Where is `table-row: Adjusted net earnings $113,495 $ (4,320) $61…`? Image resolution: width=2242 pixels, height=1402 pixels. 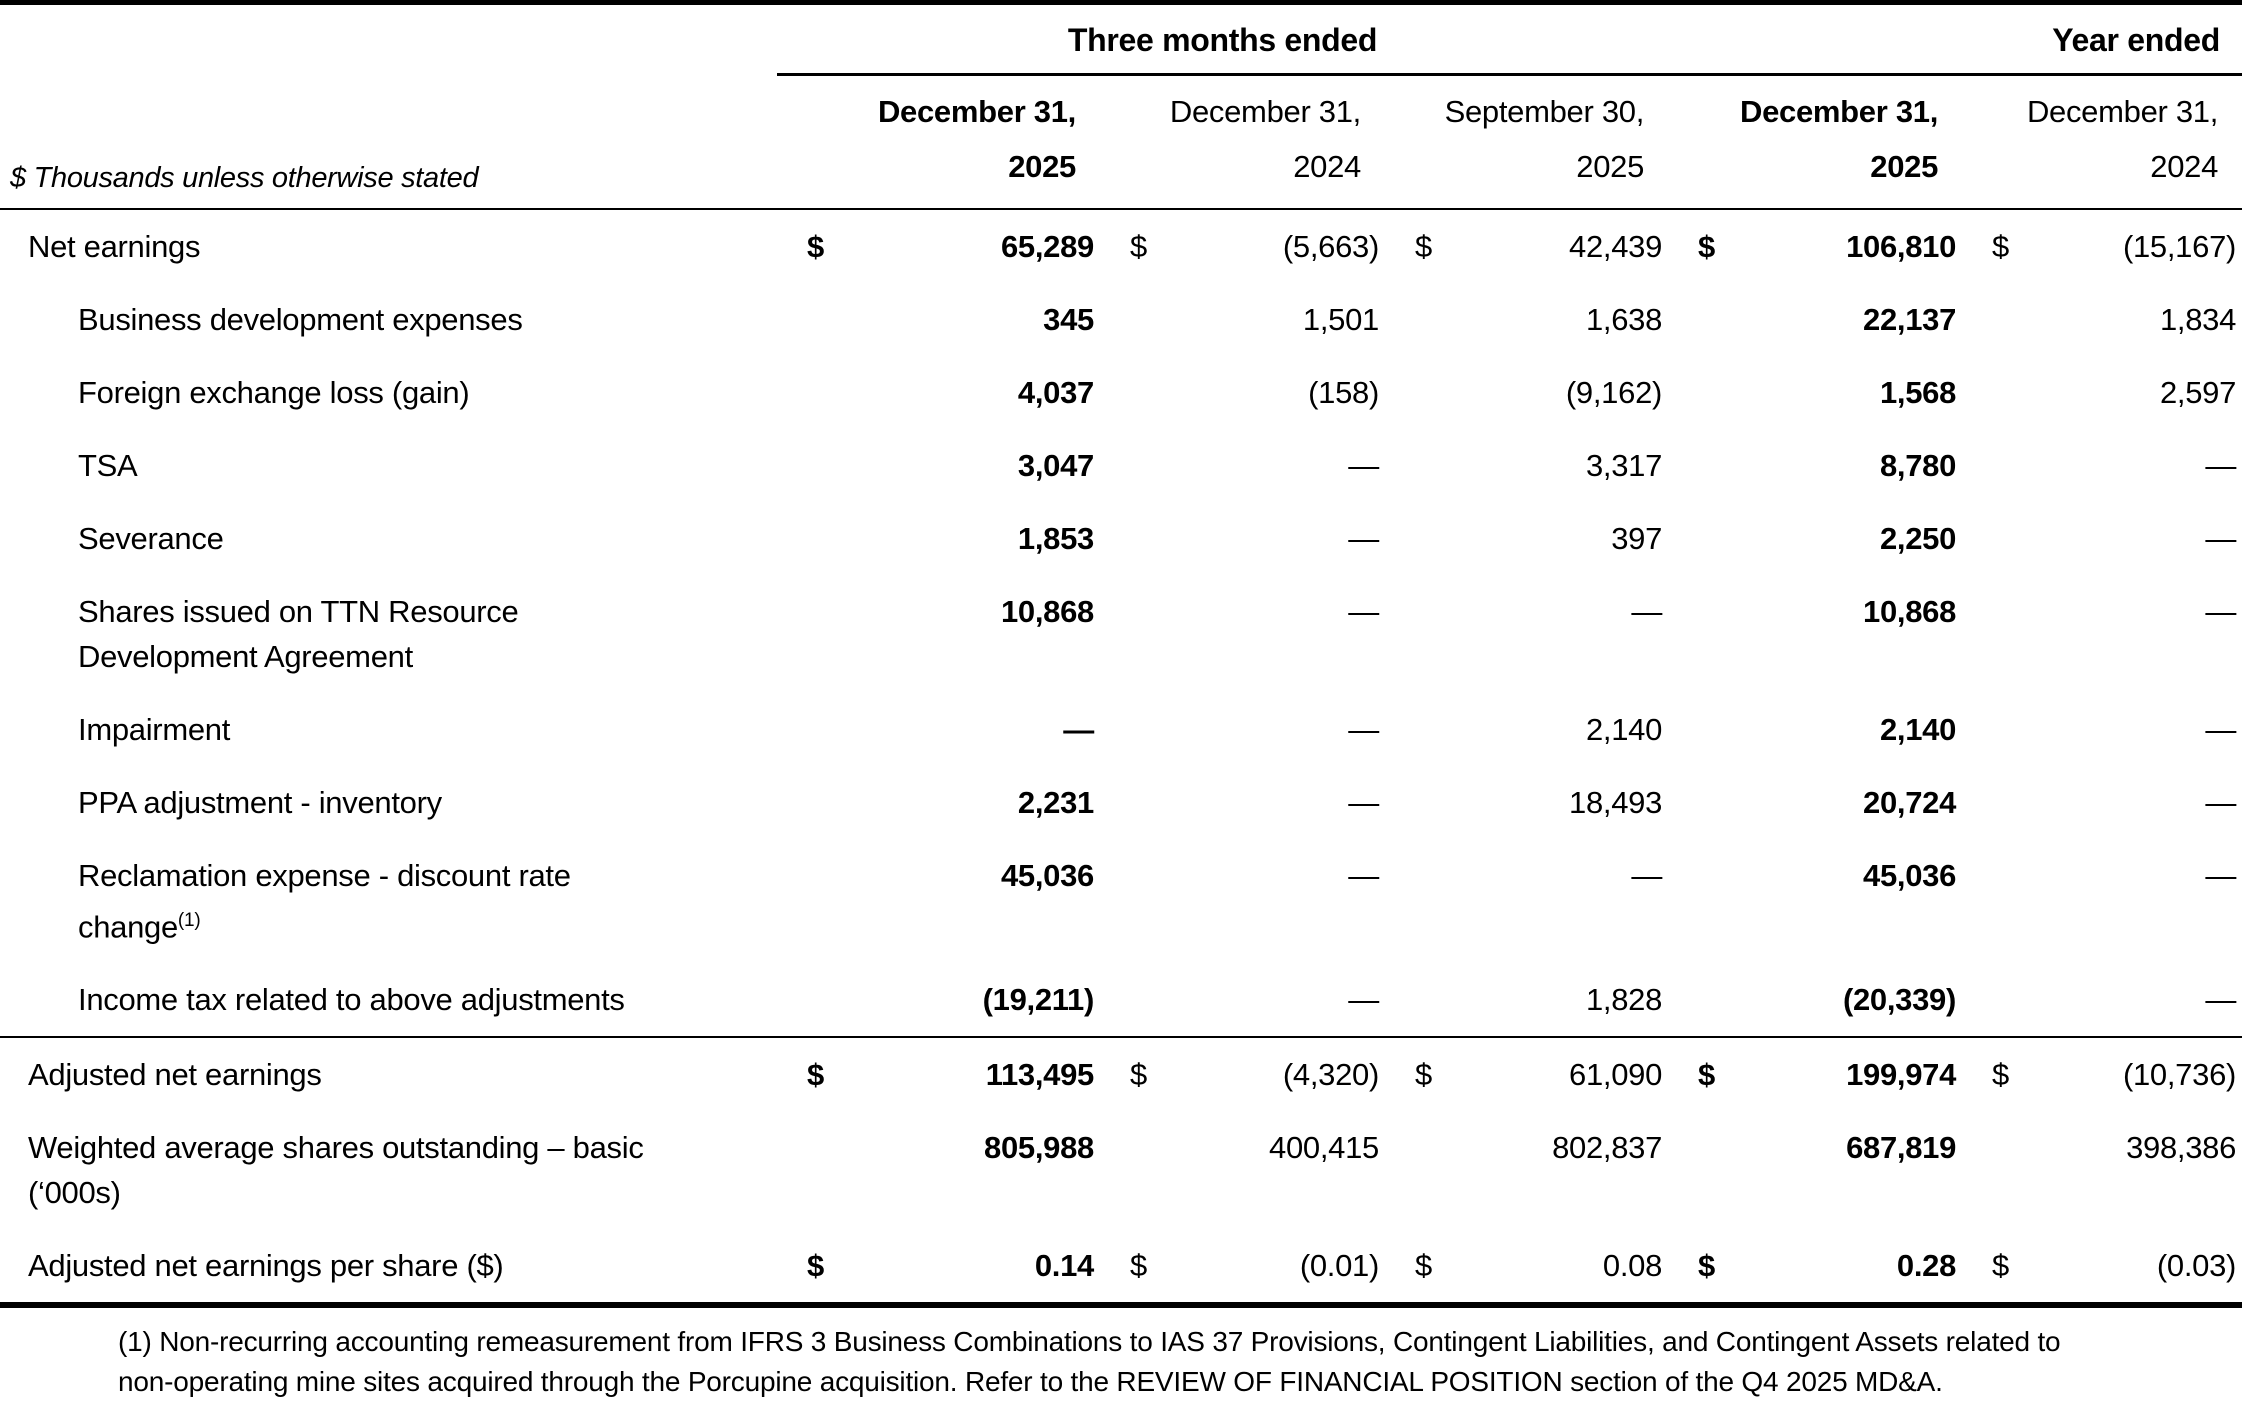
table-row: Adjusted net earnings $113,495 $ (4,320) $61… is located at coordinates (1121, 1074).